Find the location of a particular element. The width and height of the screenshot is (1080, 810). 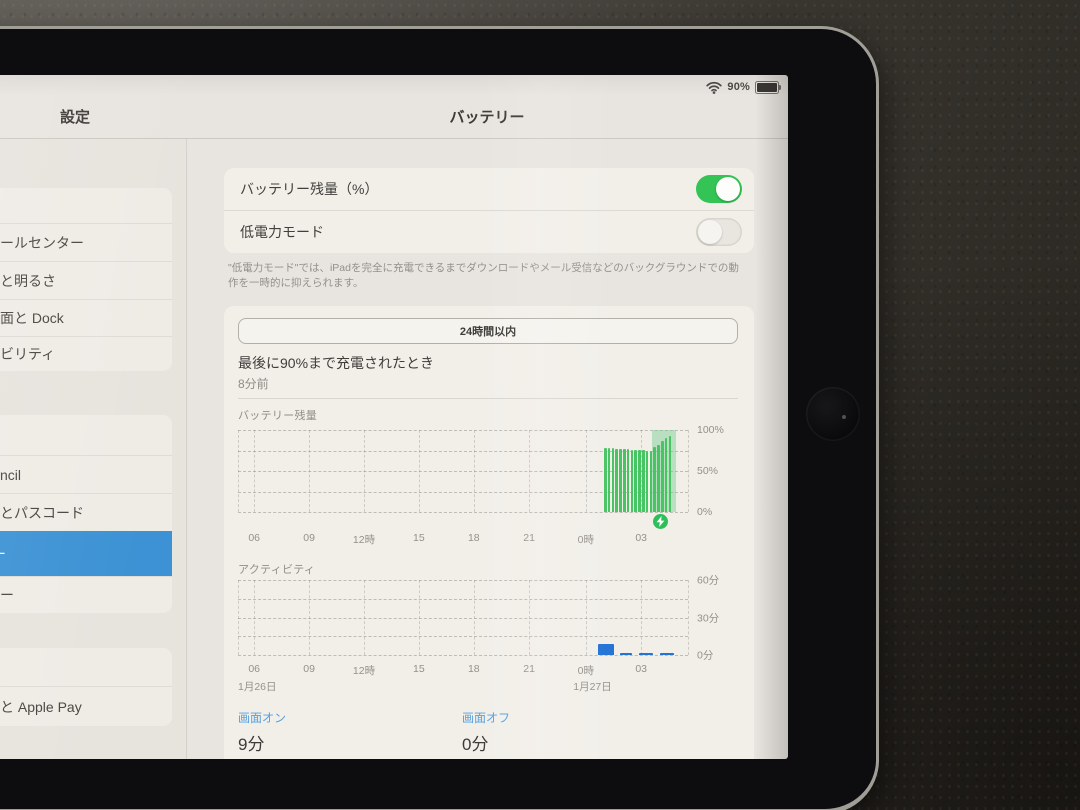

screen-off-value: 0分 is located at coordinates (475, 744).